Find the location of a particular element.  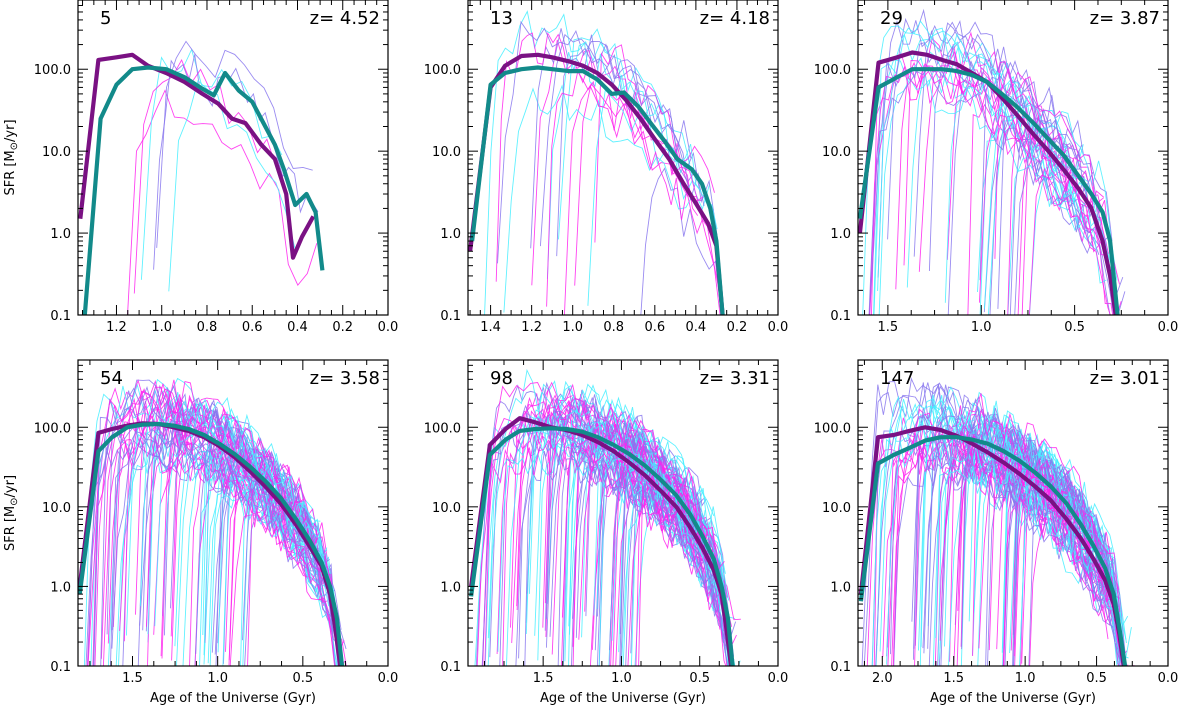

redshift-label: z= 3.58 is located at coordinates (345, 378).